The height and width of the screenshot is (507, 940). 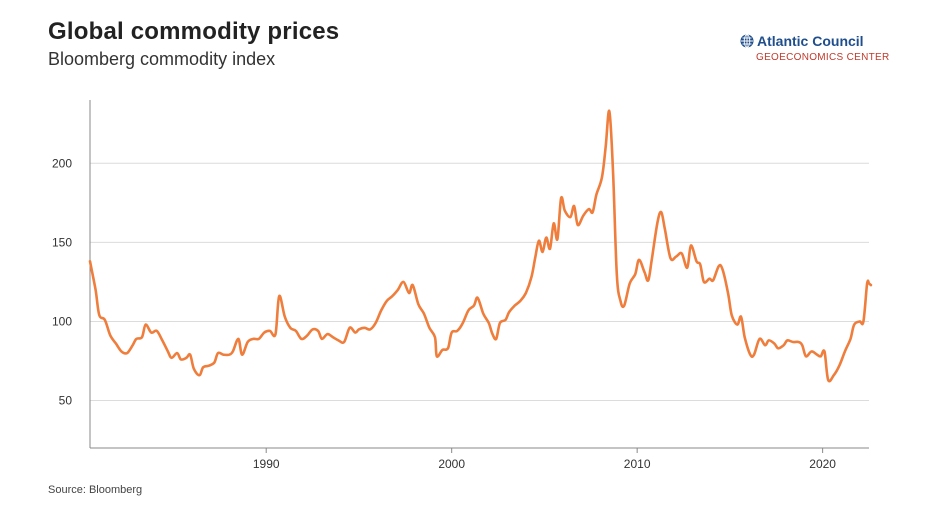 I want to click on atlantic-council-logo: Atlantic Council GEOECONOMICS CENTER, so click(x=815, y=48).